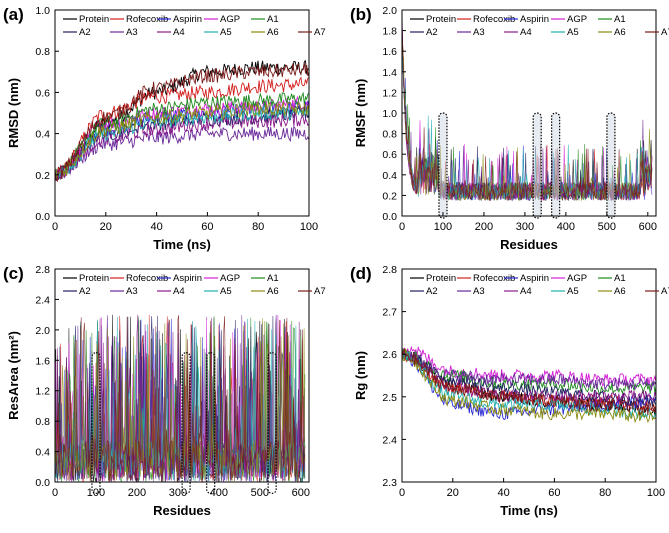 The width and height of the screenshot is (669, 533). I want to click on y-tick-label: 2.0, so click(389, 11).